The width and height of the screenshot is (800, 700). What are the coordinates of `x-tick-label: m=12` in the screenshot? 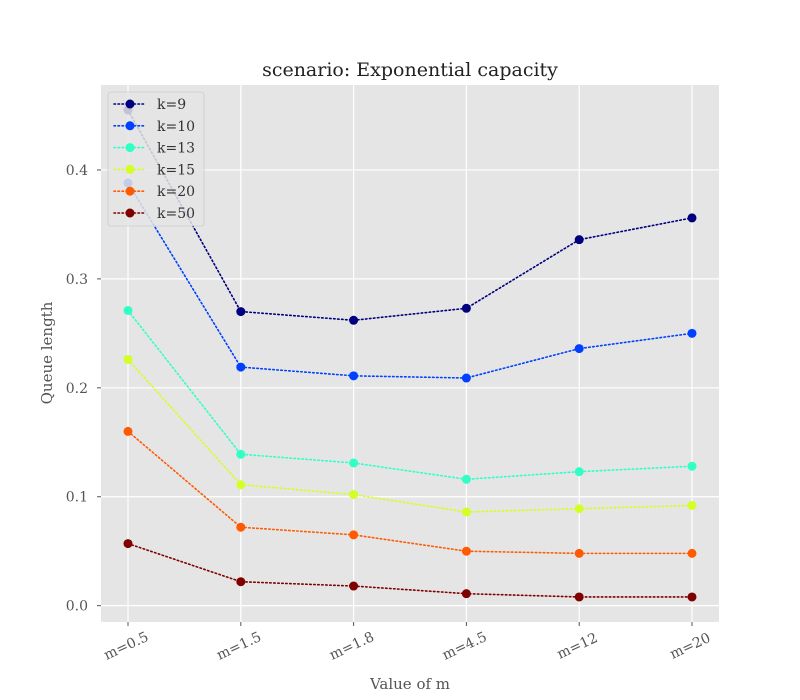 It's located at (578, 646).